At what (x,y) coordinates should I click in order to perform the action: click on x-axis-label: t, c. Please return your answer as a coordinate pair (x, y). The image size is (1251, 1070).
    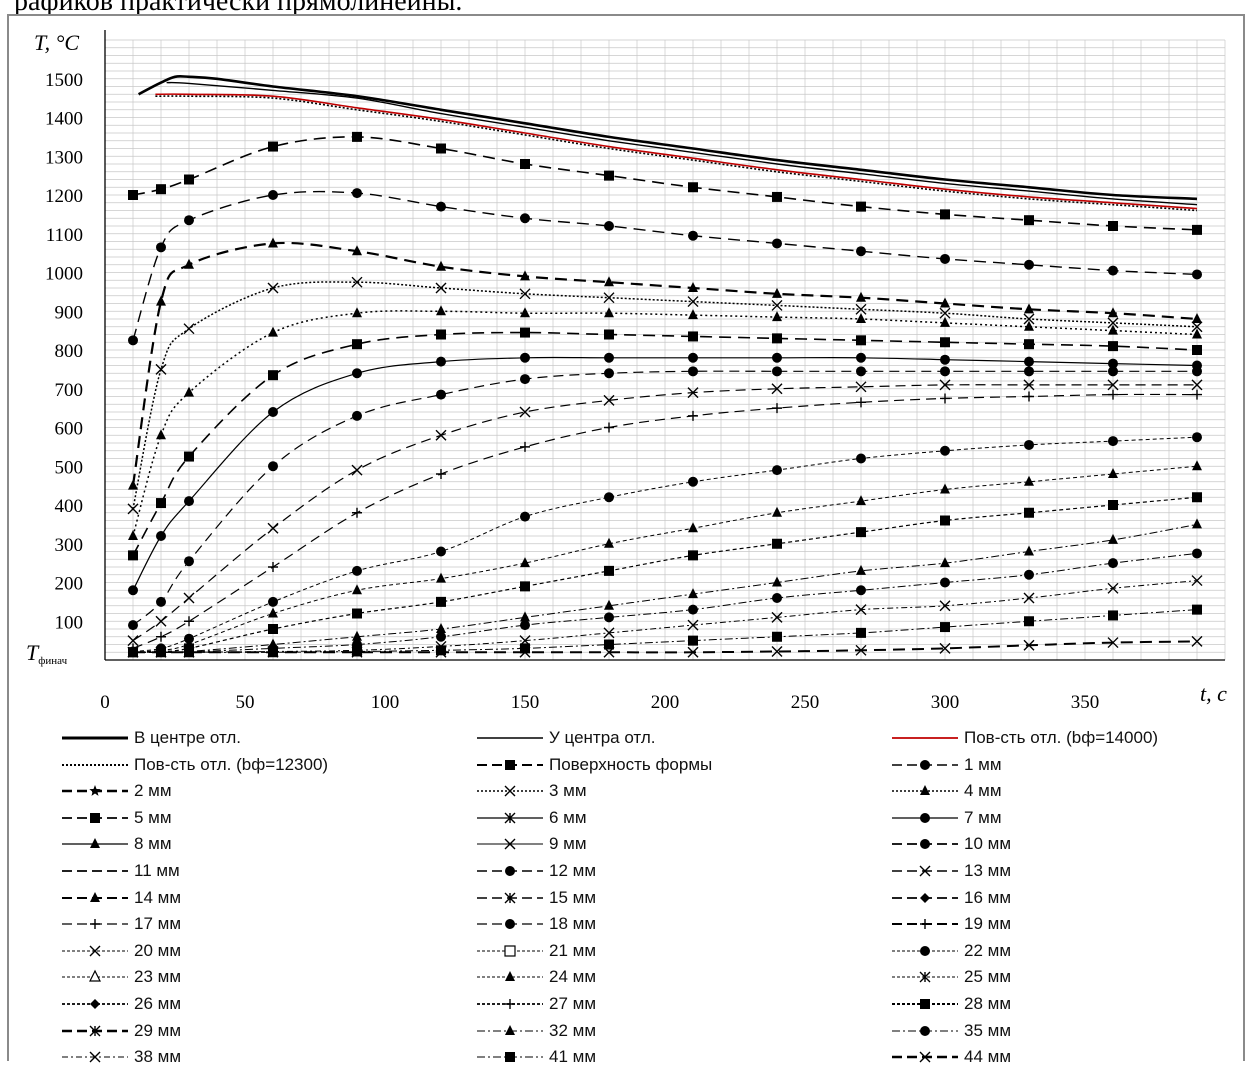
    Looking at the image, I should click on (1213, 693).